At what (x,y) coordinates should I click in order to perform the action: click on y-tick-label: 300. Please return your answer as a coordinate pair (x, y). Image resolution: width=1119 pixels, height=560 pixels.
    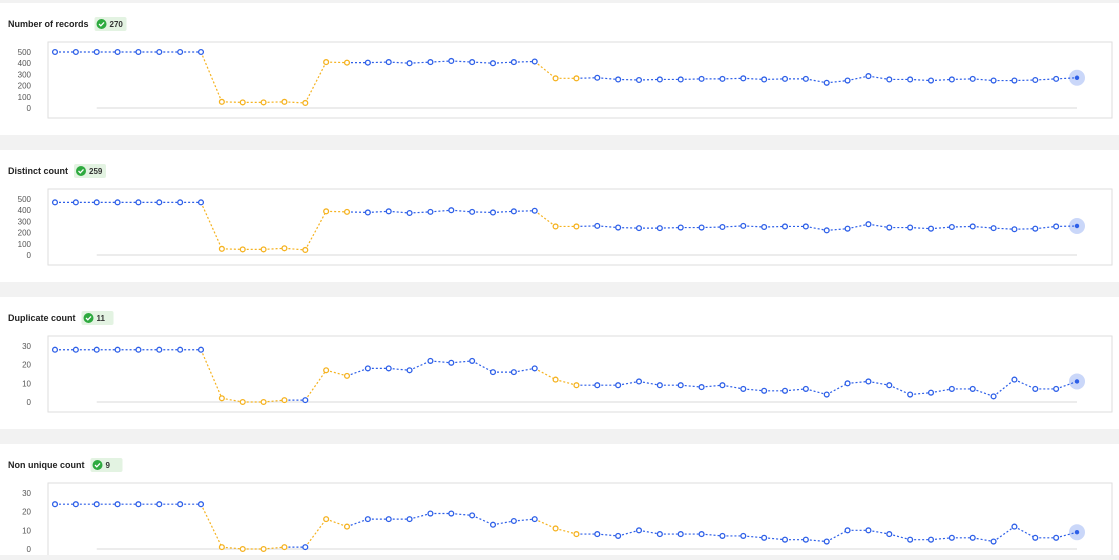
    Looking at the image, I should click on (25, 74).